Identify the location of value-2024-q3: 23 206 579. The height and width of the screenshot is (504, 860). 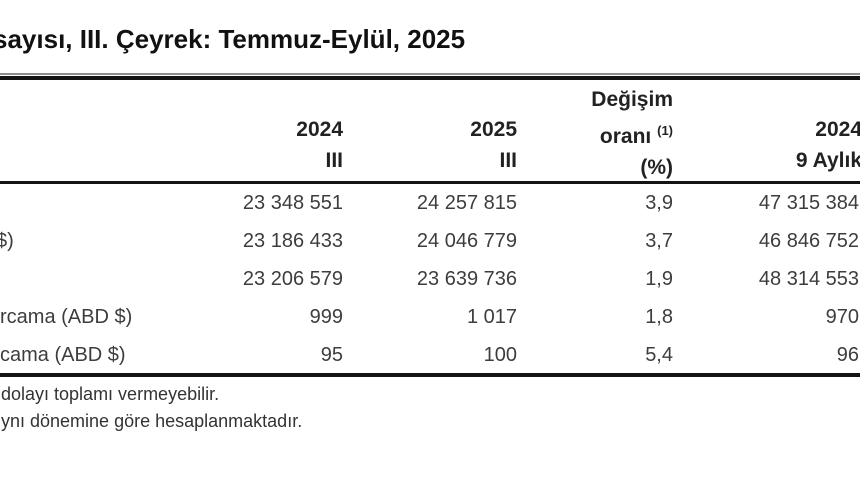
(292, 279).